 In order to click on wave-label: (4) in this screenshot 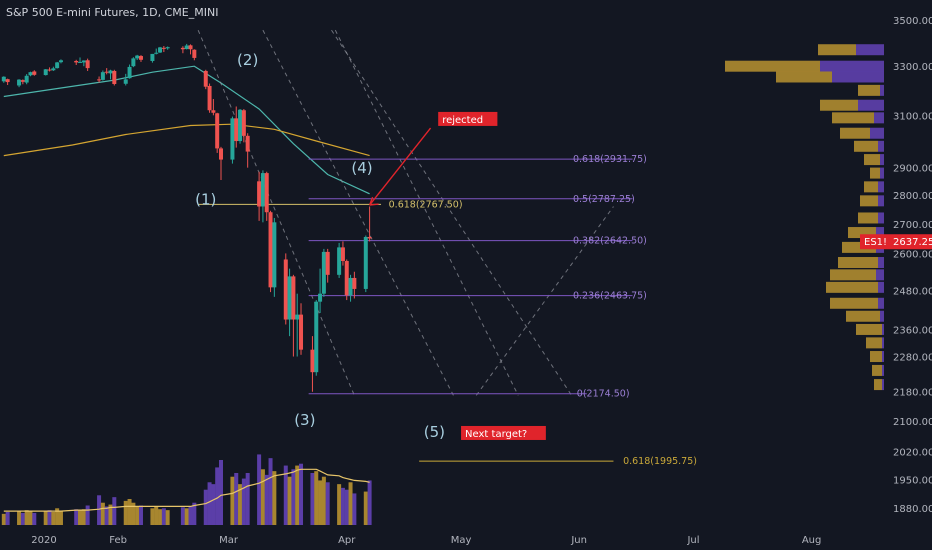, I will do `click(361, 168)`.